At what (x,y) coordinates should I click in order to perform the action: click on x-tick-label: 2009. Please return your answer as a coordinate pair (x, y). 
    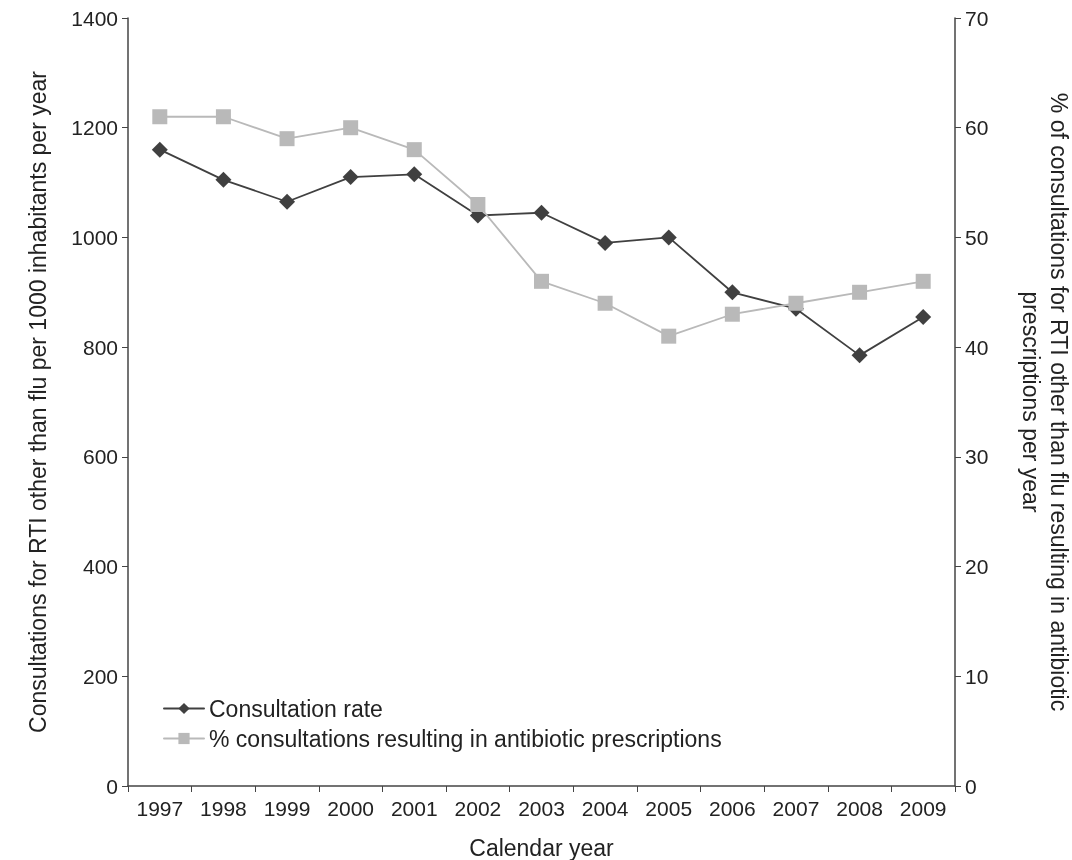
    Looking at the image, I should click on (923, 808).